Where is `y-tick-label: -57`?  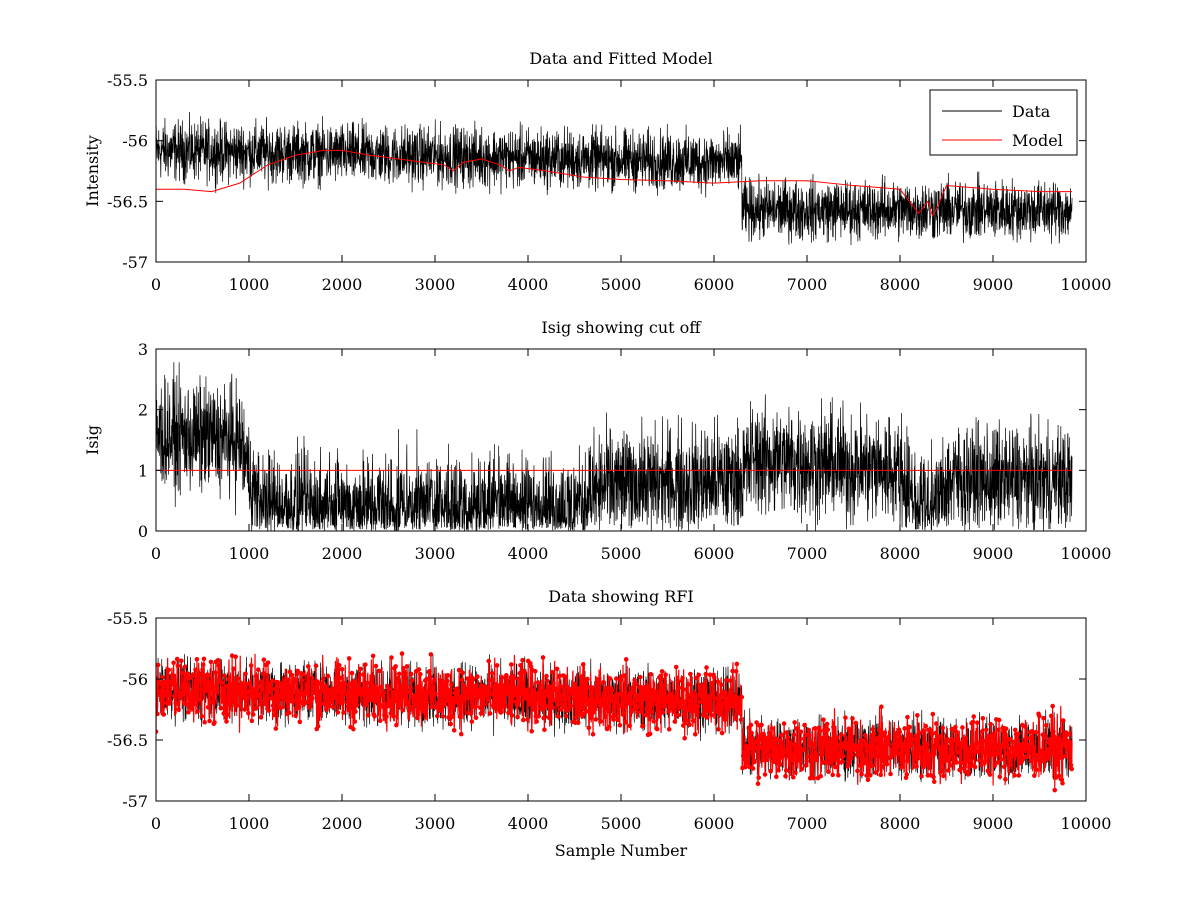
y-tick-label: -57 is located at coordinates (135, 262).